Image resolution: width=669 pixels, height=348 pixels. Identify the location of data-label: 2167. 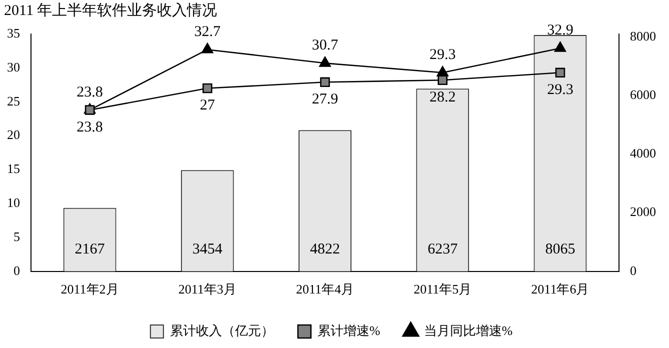
(90, 249).